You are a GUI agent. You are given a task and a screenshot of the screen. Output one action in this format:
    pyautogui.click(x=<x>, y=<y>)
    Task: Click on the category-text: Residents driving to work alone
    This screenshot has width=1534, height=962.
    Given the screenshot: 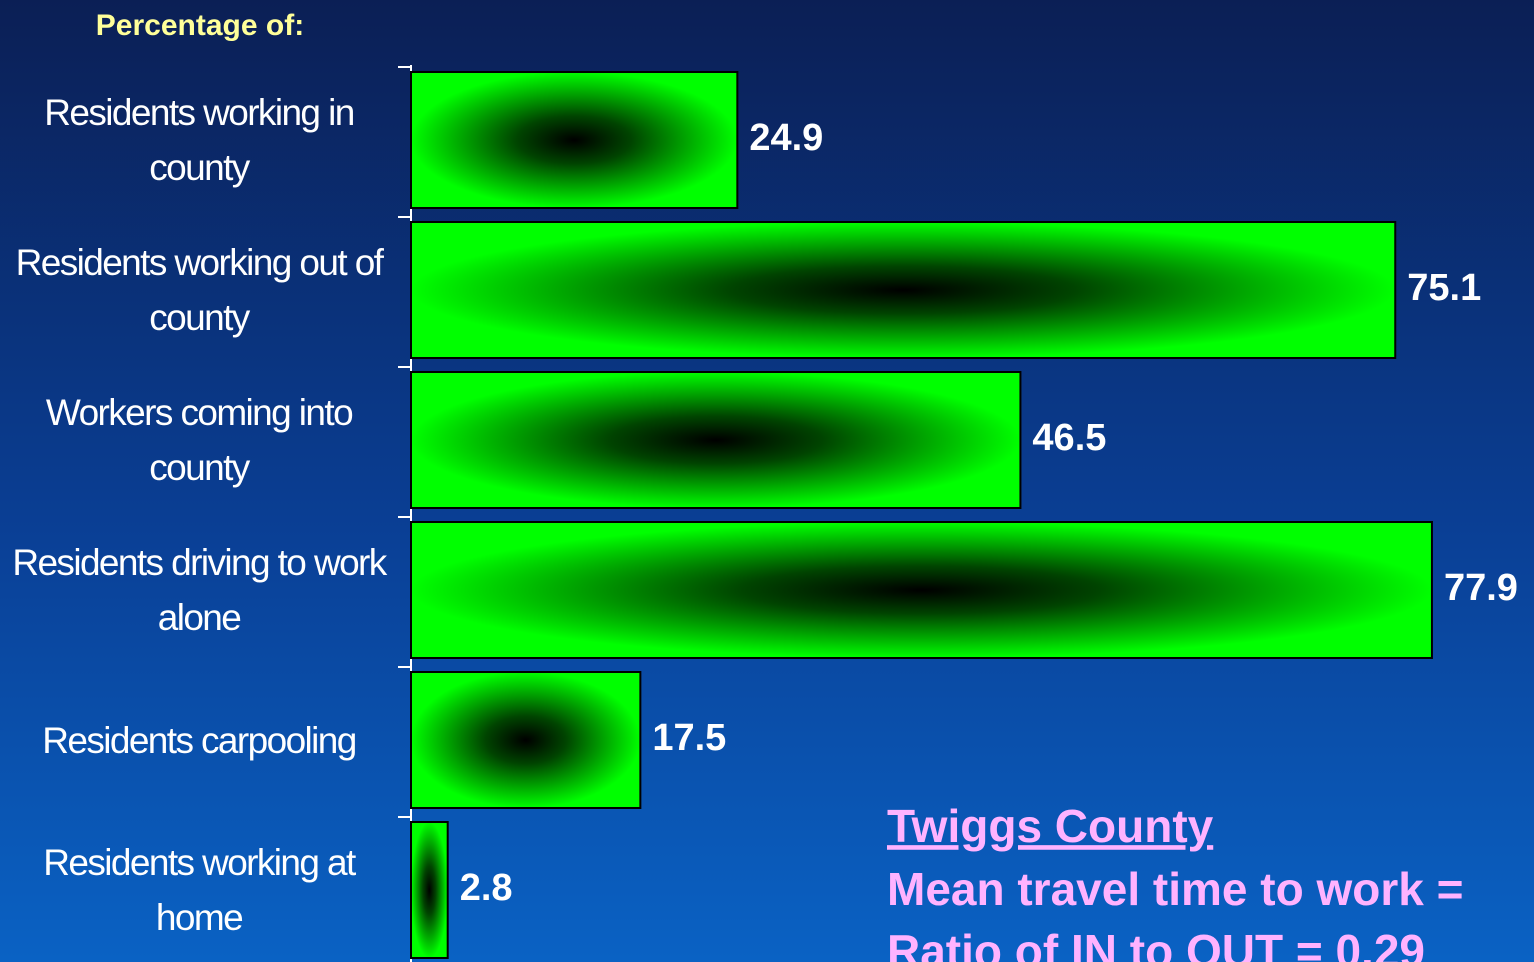 What is the action you would take?
    pyautogui.click(x=199, y=590)
    